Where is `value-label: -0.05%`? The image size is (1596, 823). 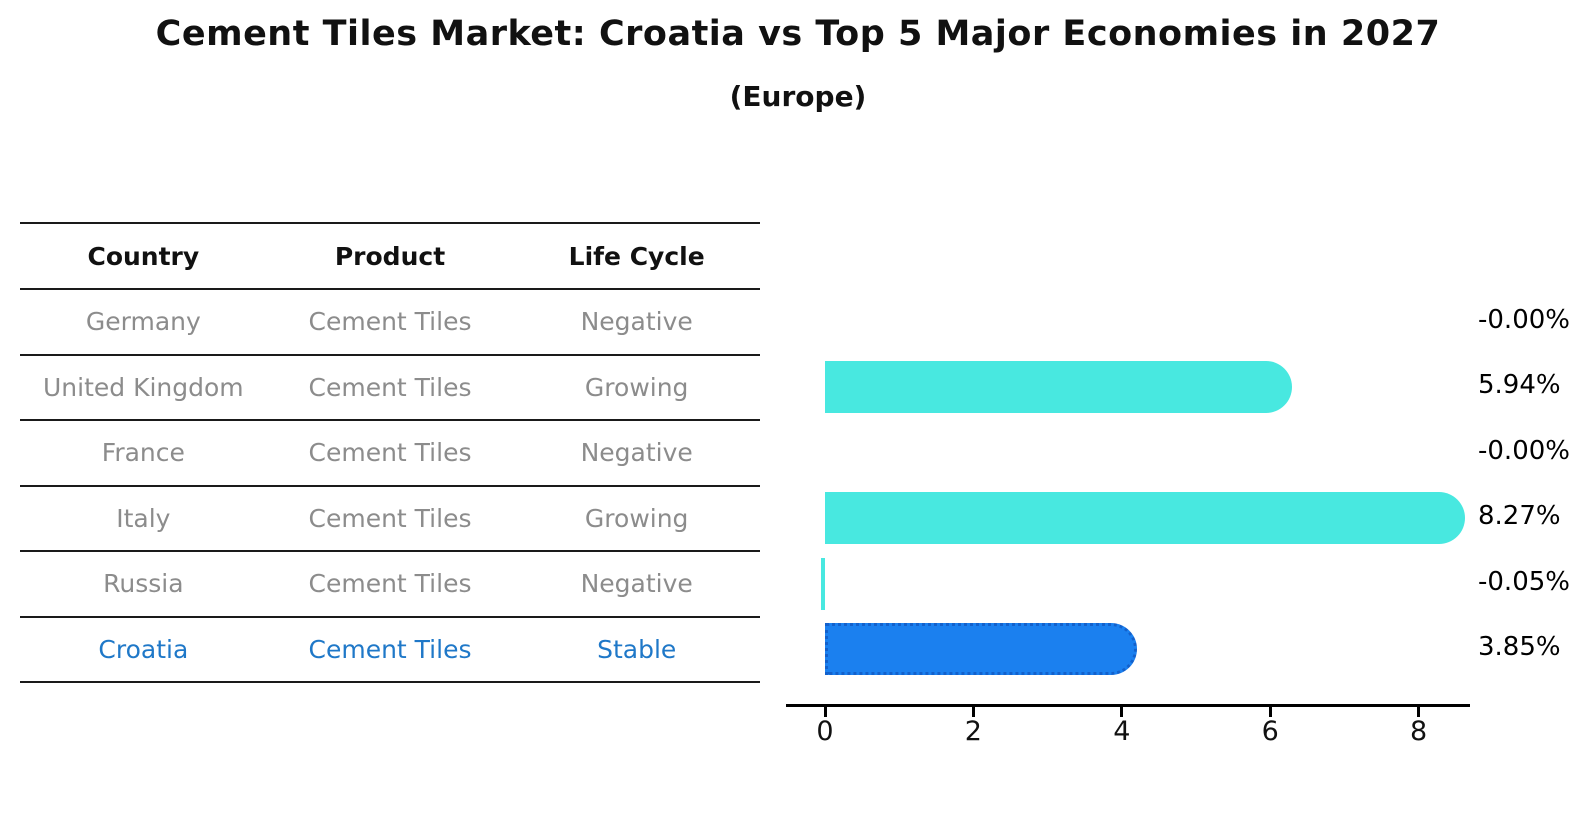
value-label: -0.05% is located at coordinates (1524, 581).